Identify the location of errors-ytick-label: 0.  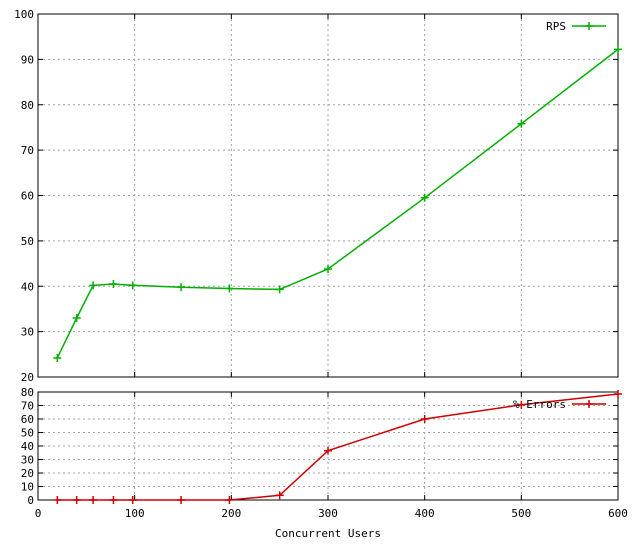
(30, 500).